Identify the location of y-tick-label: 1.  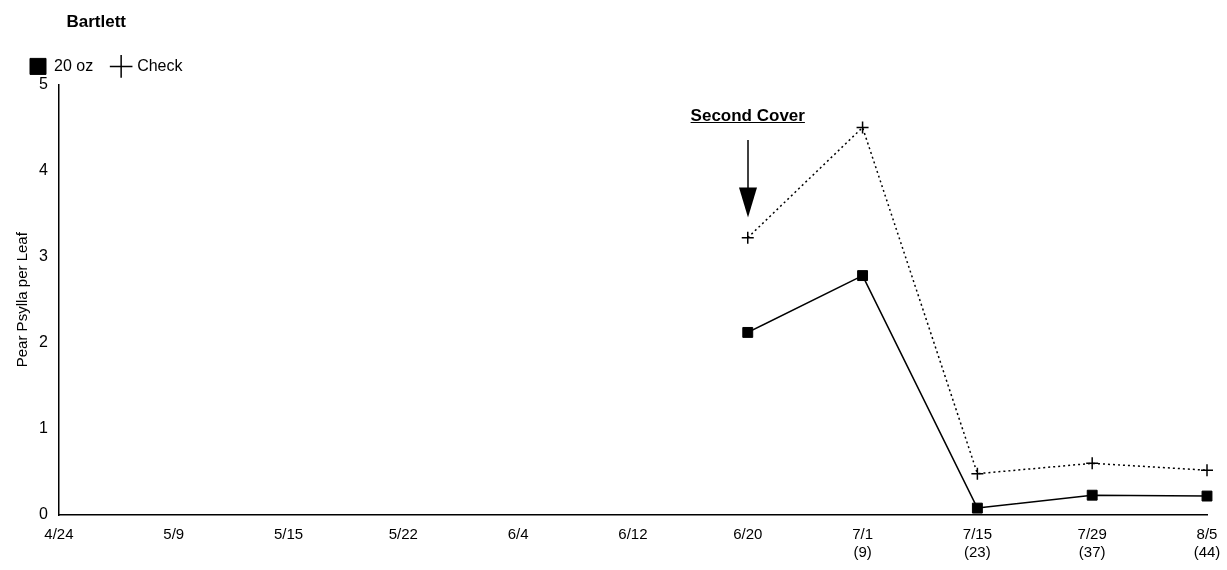
(43, 428).